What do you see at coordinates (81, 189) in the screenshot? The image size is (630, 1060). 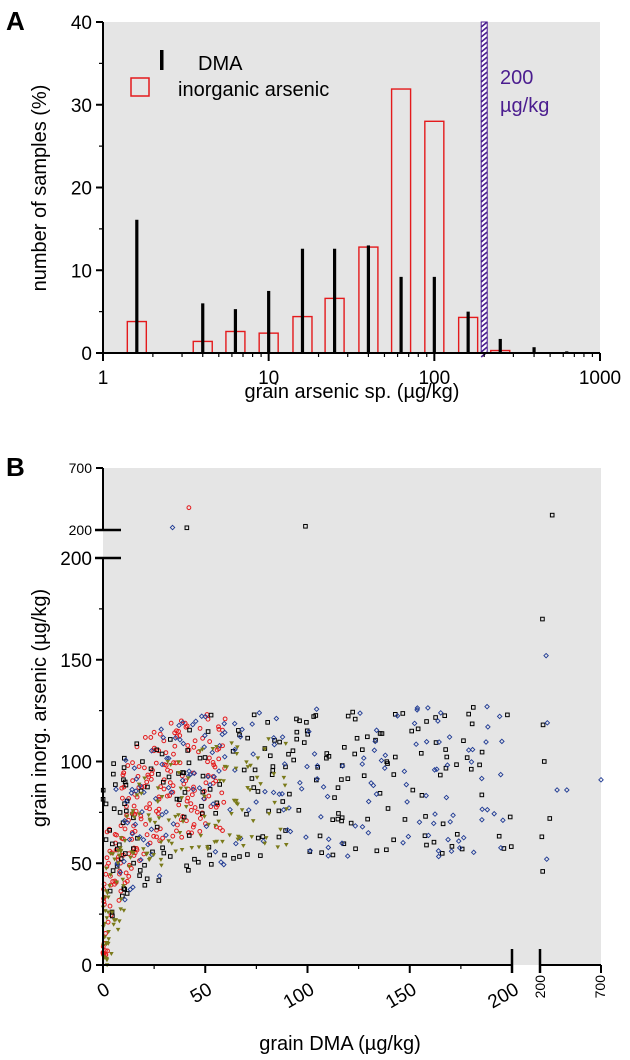 I see `y-tick-label-a: 20` at bounding box center [81, 189].